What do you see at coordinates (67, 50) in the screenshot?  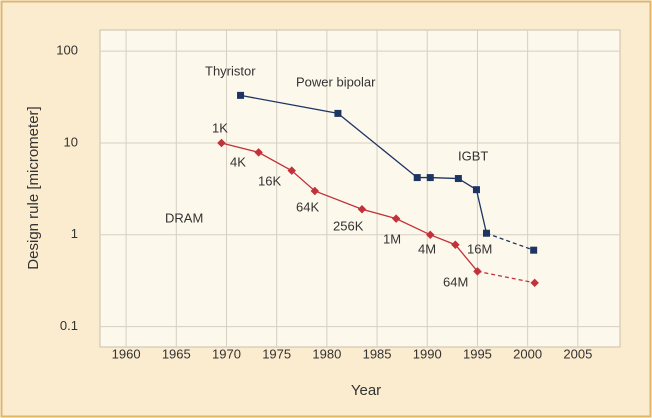 I see `y-tick-label: 100` at bounding box center [67, 50].